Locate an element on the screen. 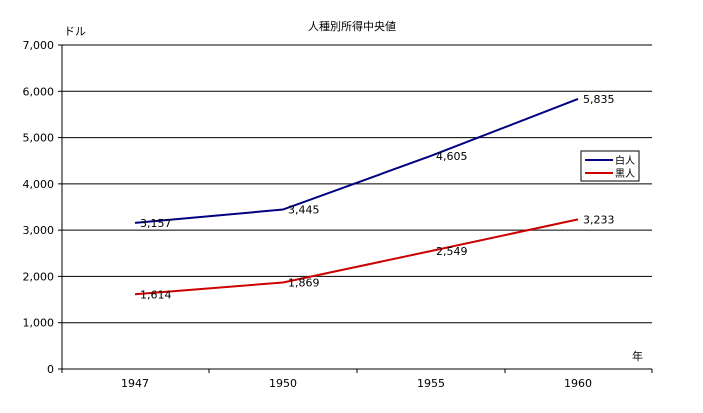  x-tick-label: 1960 is located at coordinates (578, 383).